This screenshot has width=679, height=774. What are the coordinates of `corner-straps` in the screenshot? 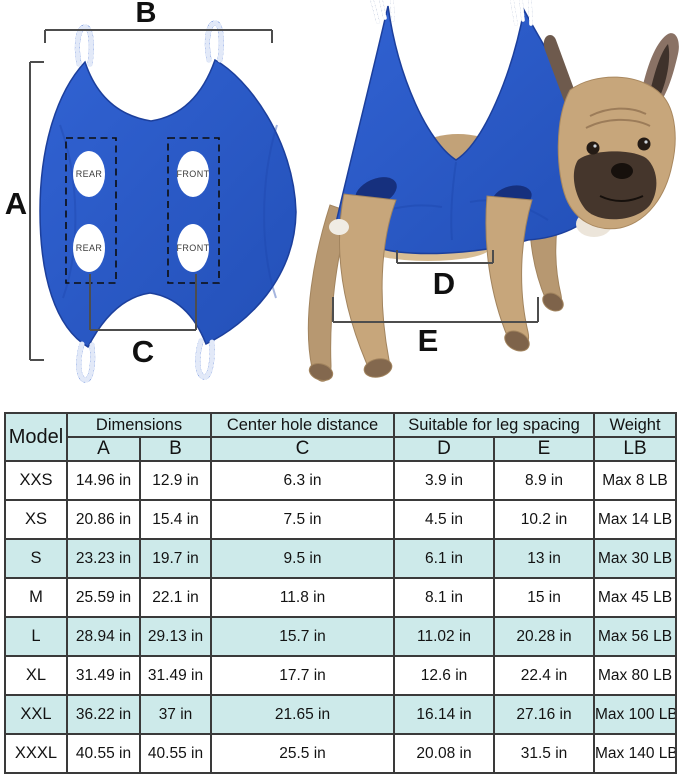 It's located at (149, 201).